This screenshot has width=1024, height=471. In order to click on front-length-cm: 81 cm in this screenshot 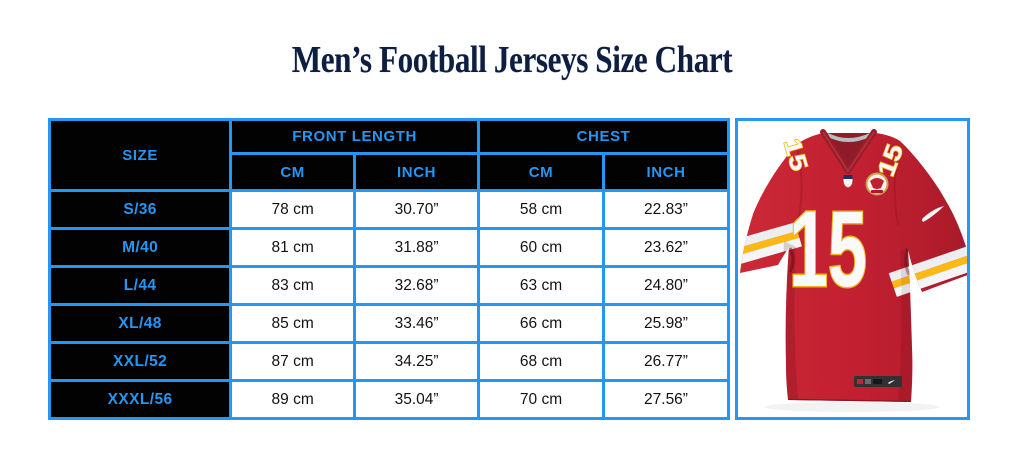, I will do `click(293, 247)`.